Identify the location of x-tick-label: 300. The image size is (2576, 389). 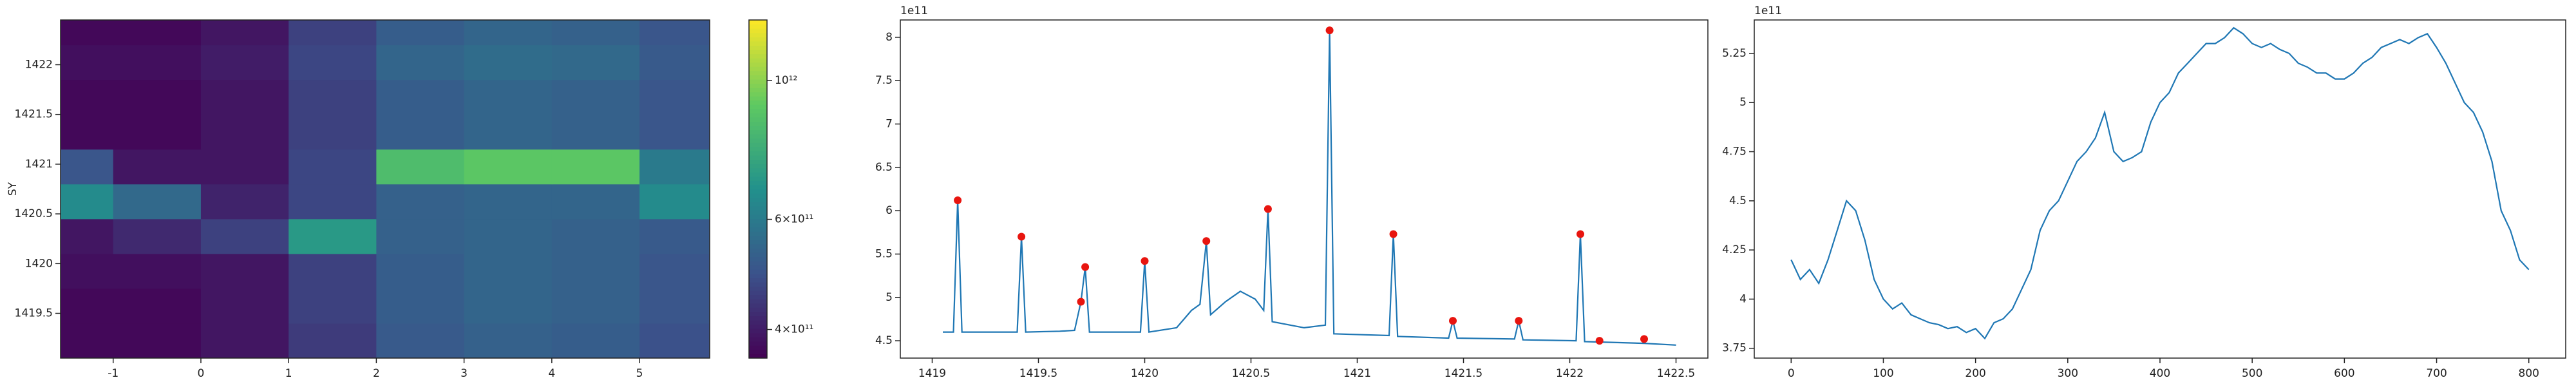
(2068, 374).